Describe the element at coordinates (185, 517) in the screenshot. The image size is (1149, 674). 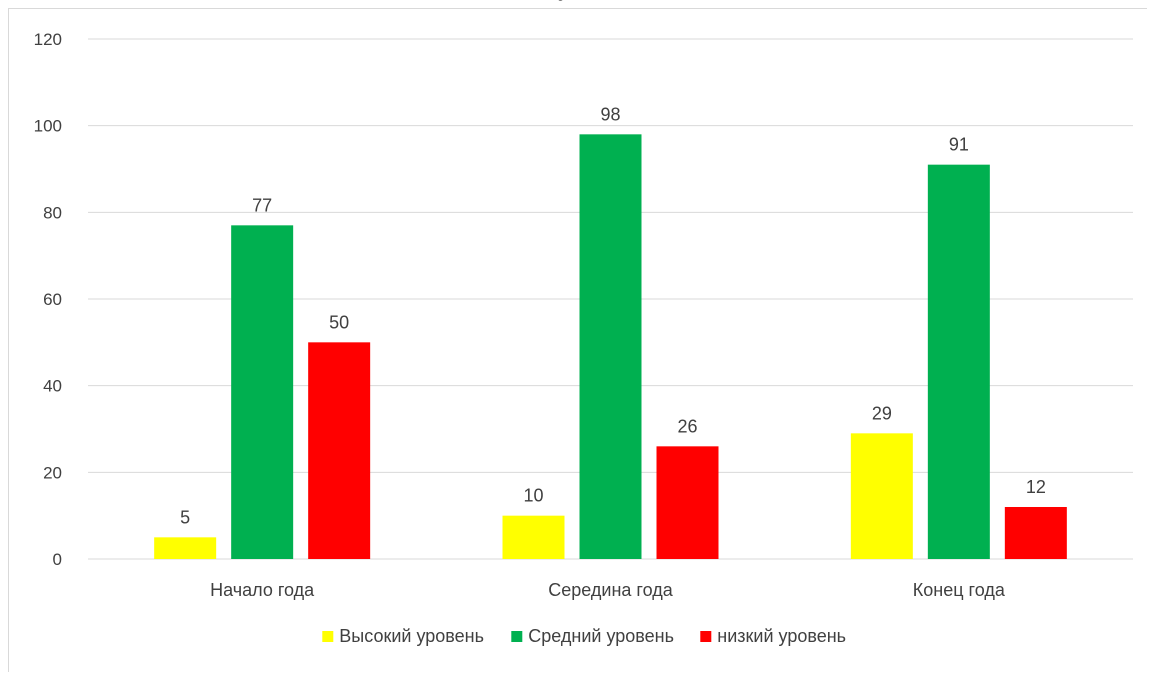
I see `data-label: 5` at that location.